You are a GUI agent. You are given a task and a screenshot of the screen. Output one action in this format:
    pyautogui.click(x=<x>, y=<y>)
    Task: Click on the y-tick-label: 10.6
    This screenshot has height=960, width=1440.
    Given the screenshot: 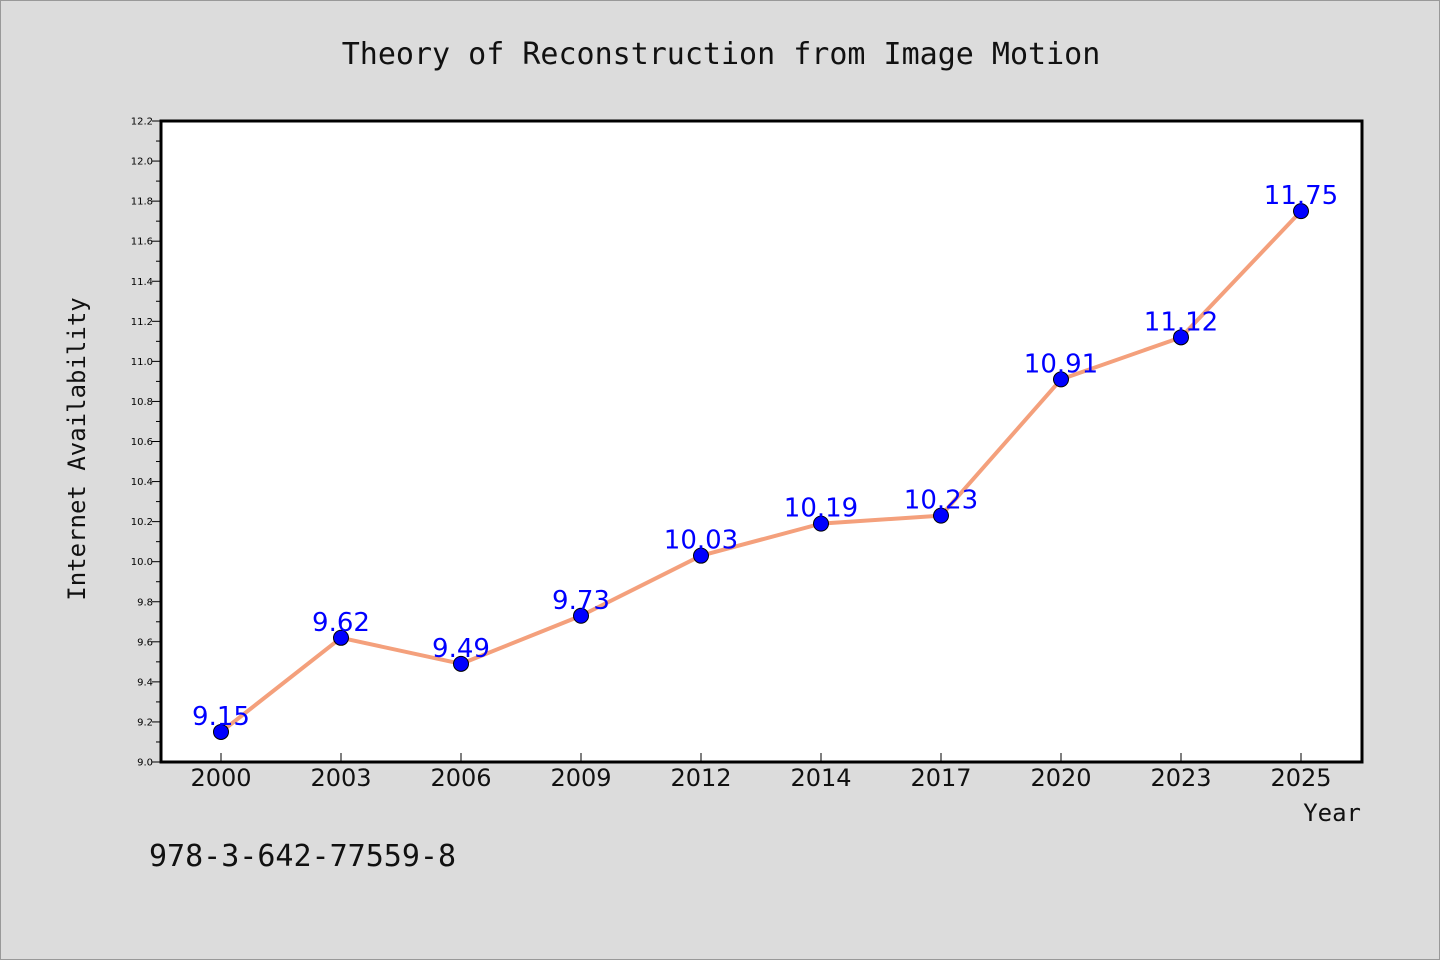 What is the action you would take?
    pyautogui.click(x=142, y=442)
    